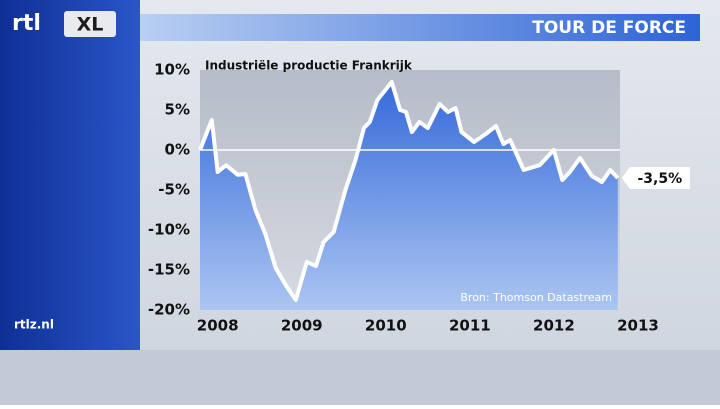 The image size is (720, 409). I want to click on show-title: TOUR DE FORCE, so click(609, 28).